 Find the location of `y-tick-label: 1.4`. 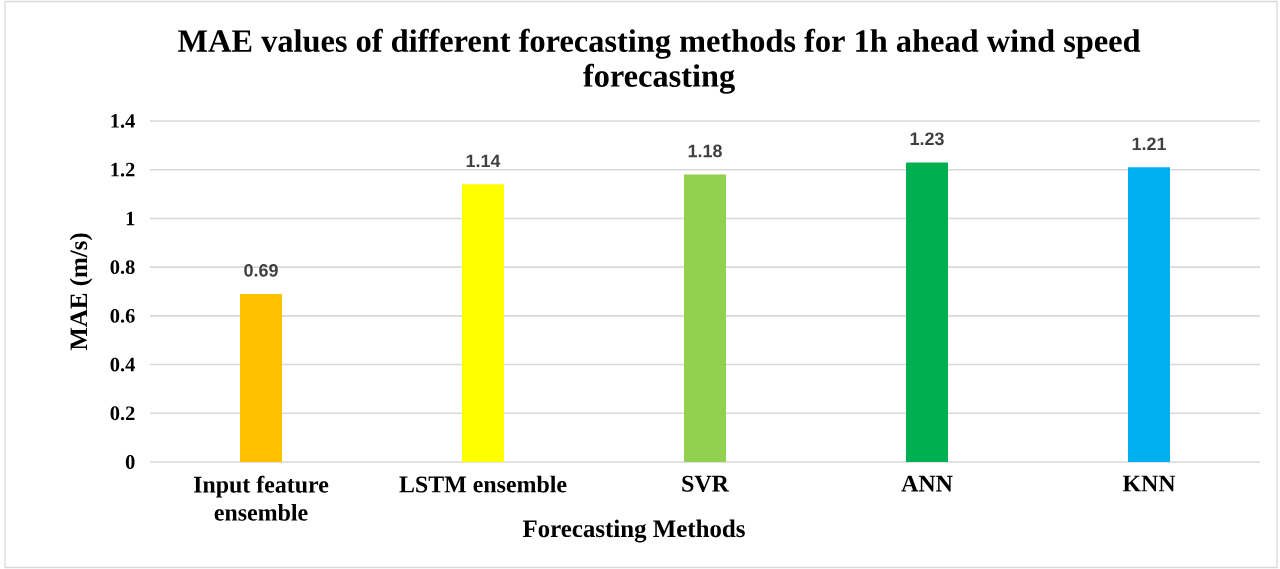

y-tick-label: 1.4 is located at coordinates (123, 121).